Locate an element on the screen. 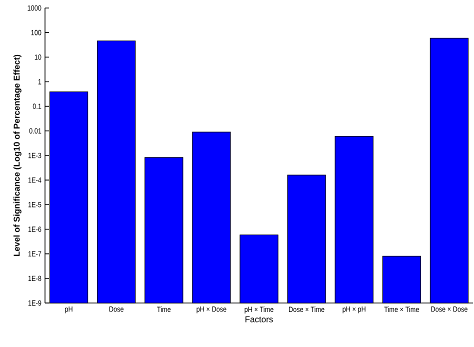 The width and height of the screenshot is (474, 347). x-axis-title: Factors is located at coordinates (259, 319).